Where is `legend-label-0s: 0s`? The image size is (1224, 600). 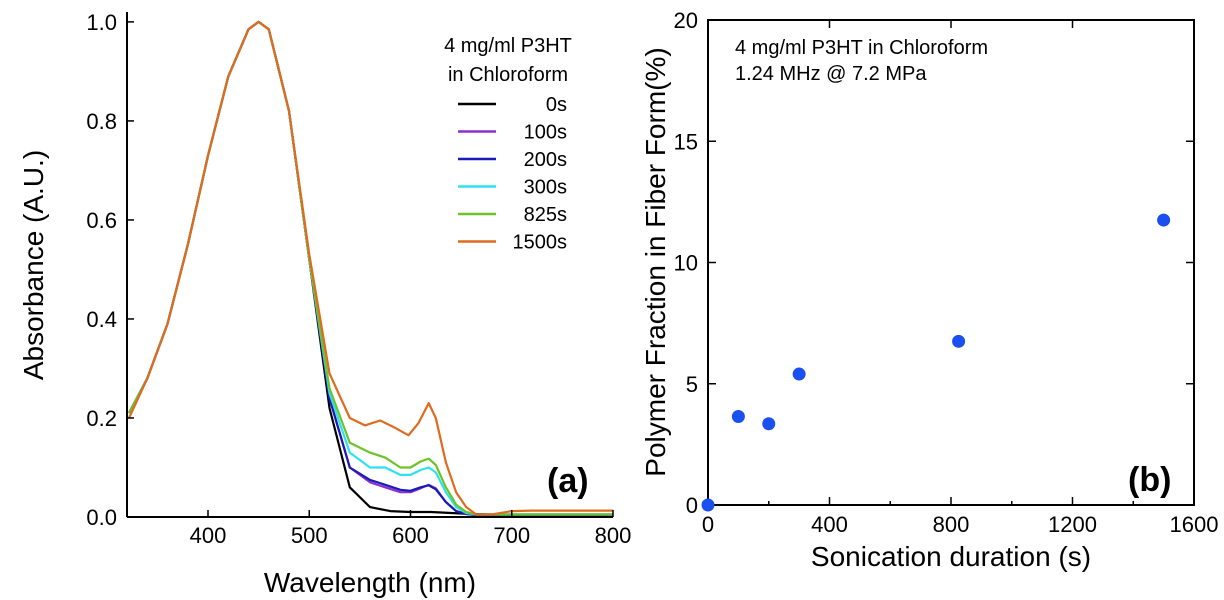
legend-label-0s: 0s is located at coordinates (556, 105).